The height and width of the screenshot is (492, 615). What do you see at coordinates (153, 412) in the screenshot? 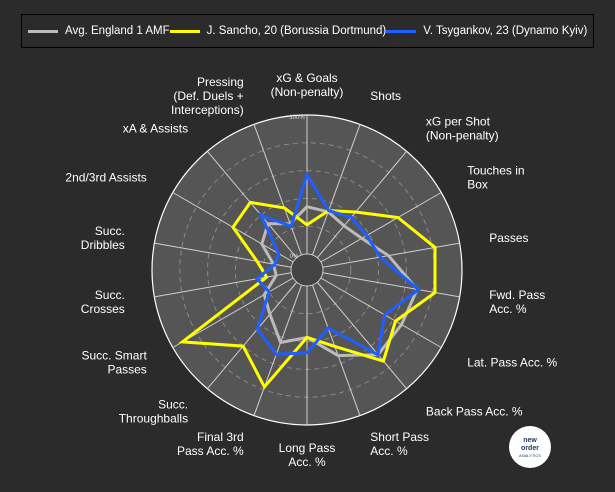
I see `axis-label-11: Succ. Throughballs` at bounding box center [153, 412].